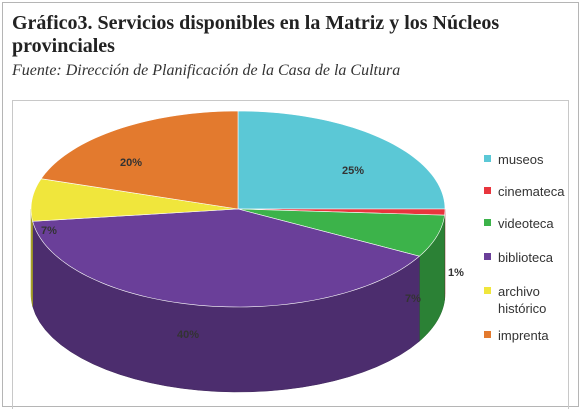 The height and width of the screenshot is (409, 583). I want to click on legend-label: videoteca, so click(526, 223).